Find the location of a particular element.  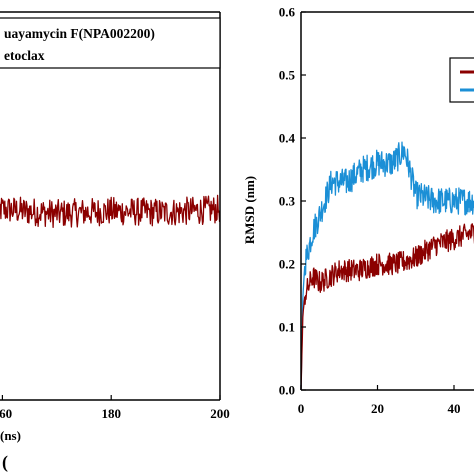

left-legend: uayamycin F(NPA002200) etoclax is located at coordinates (110, 43).